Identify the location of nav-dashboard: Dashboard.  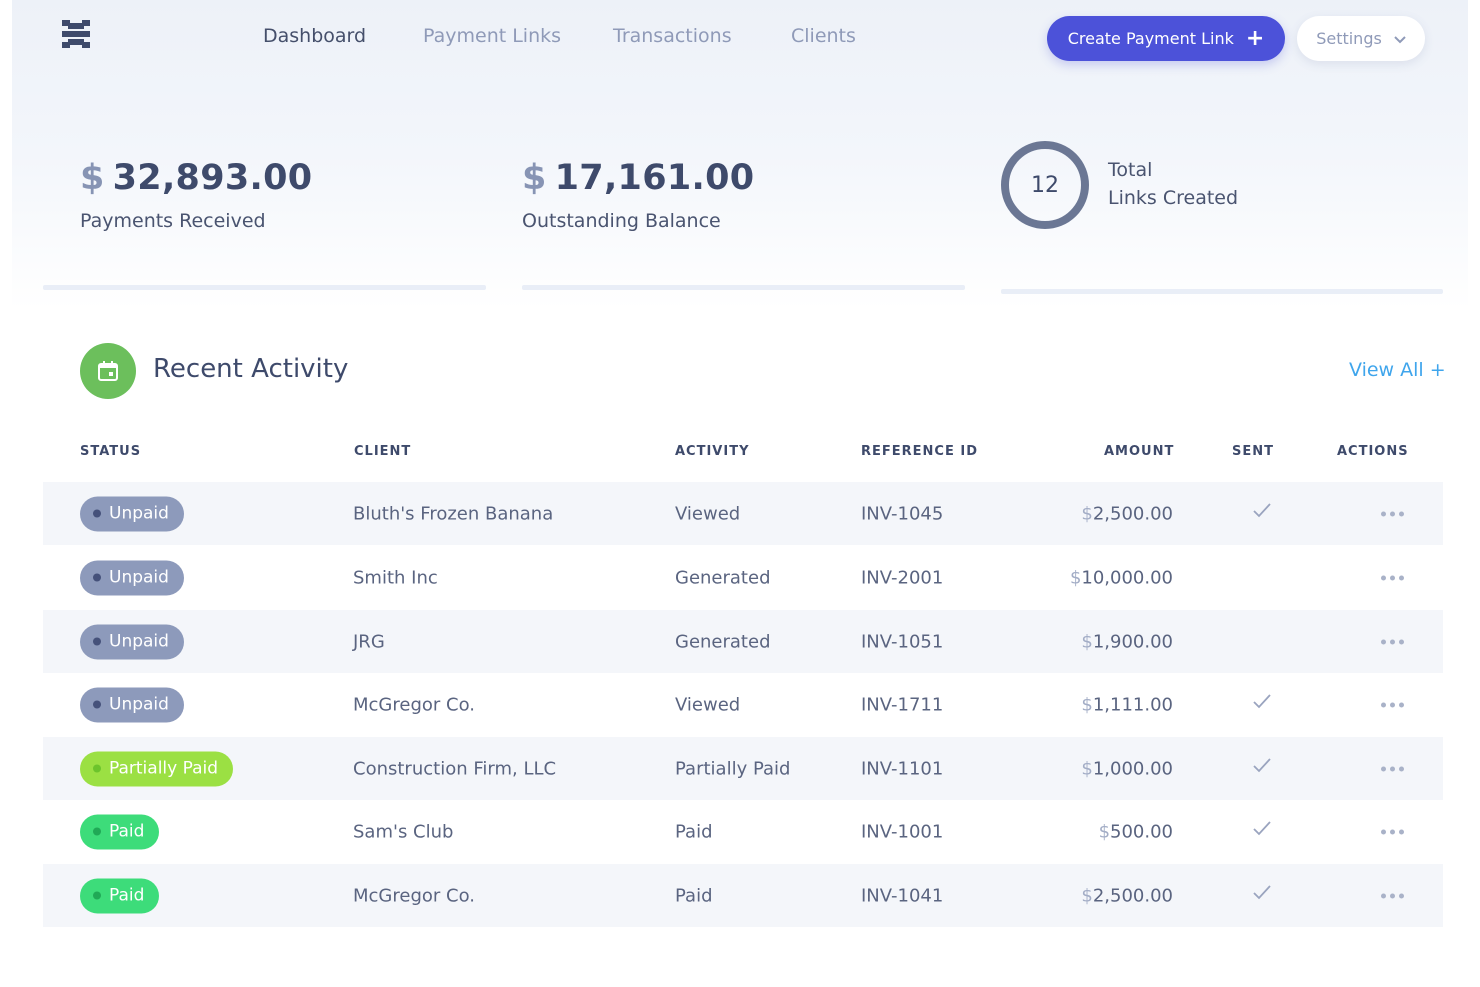
(315, 36).